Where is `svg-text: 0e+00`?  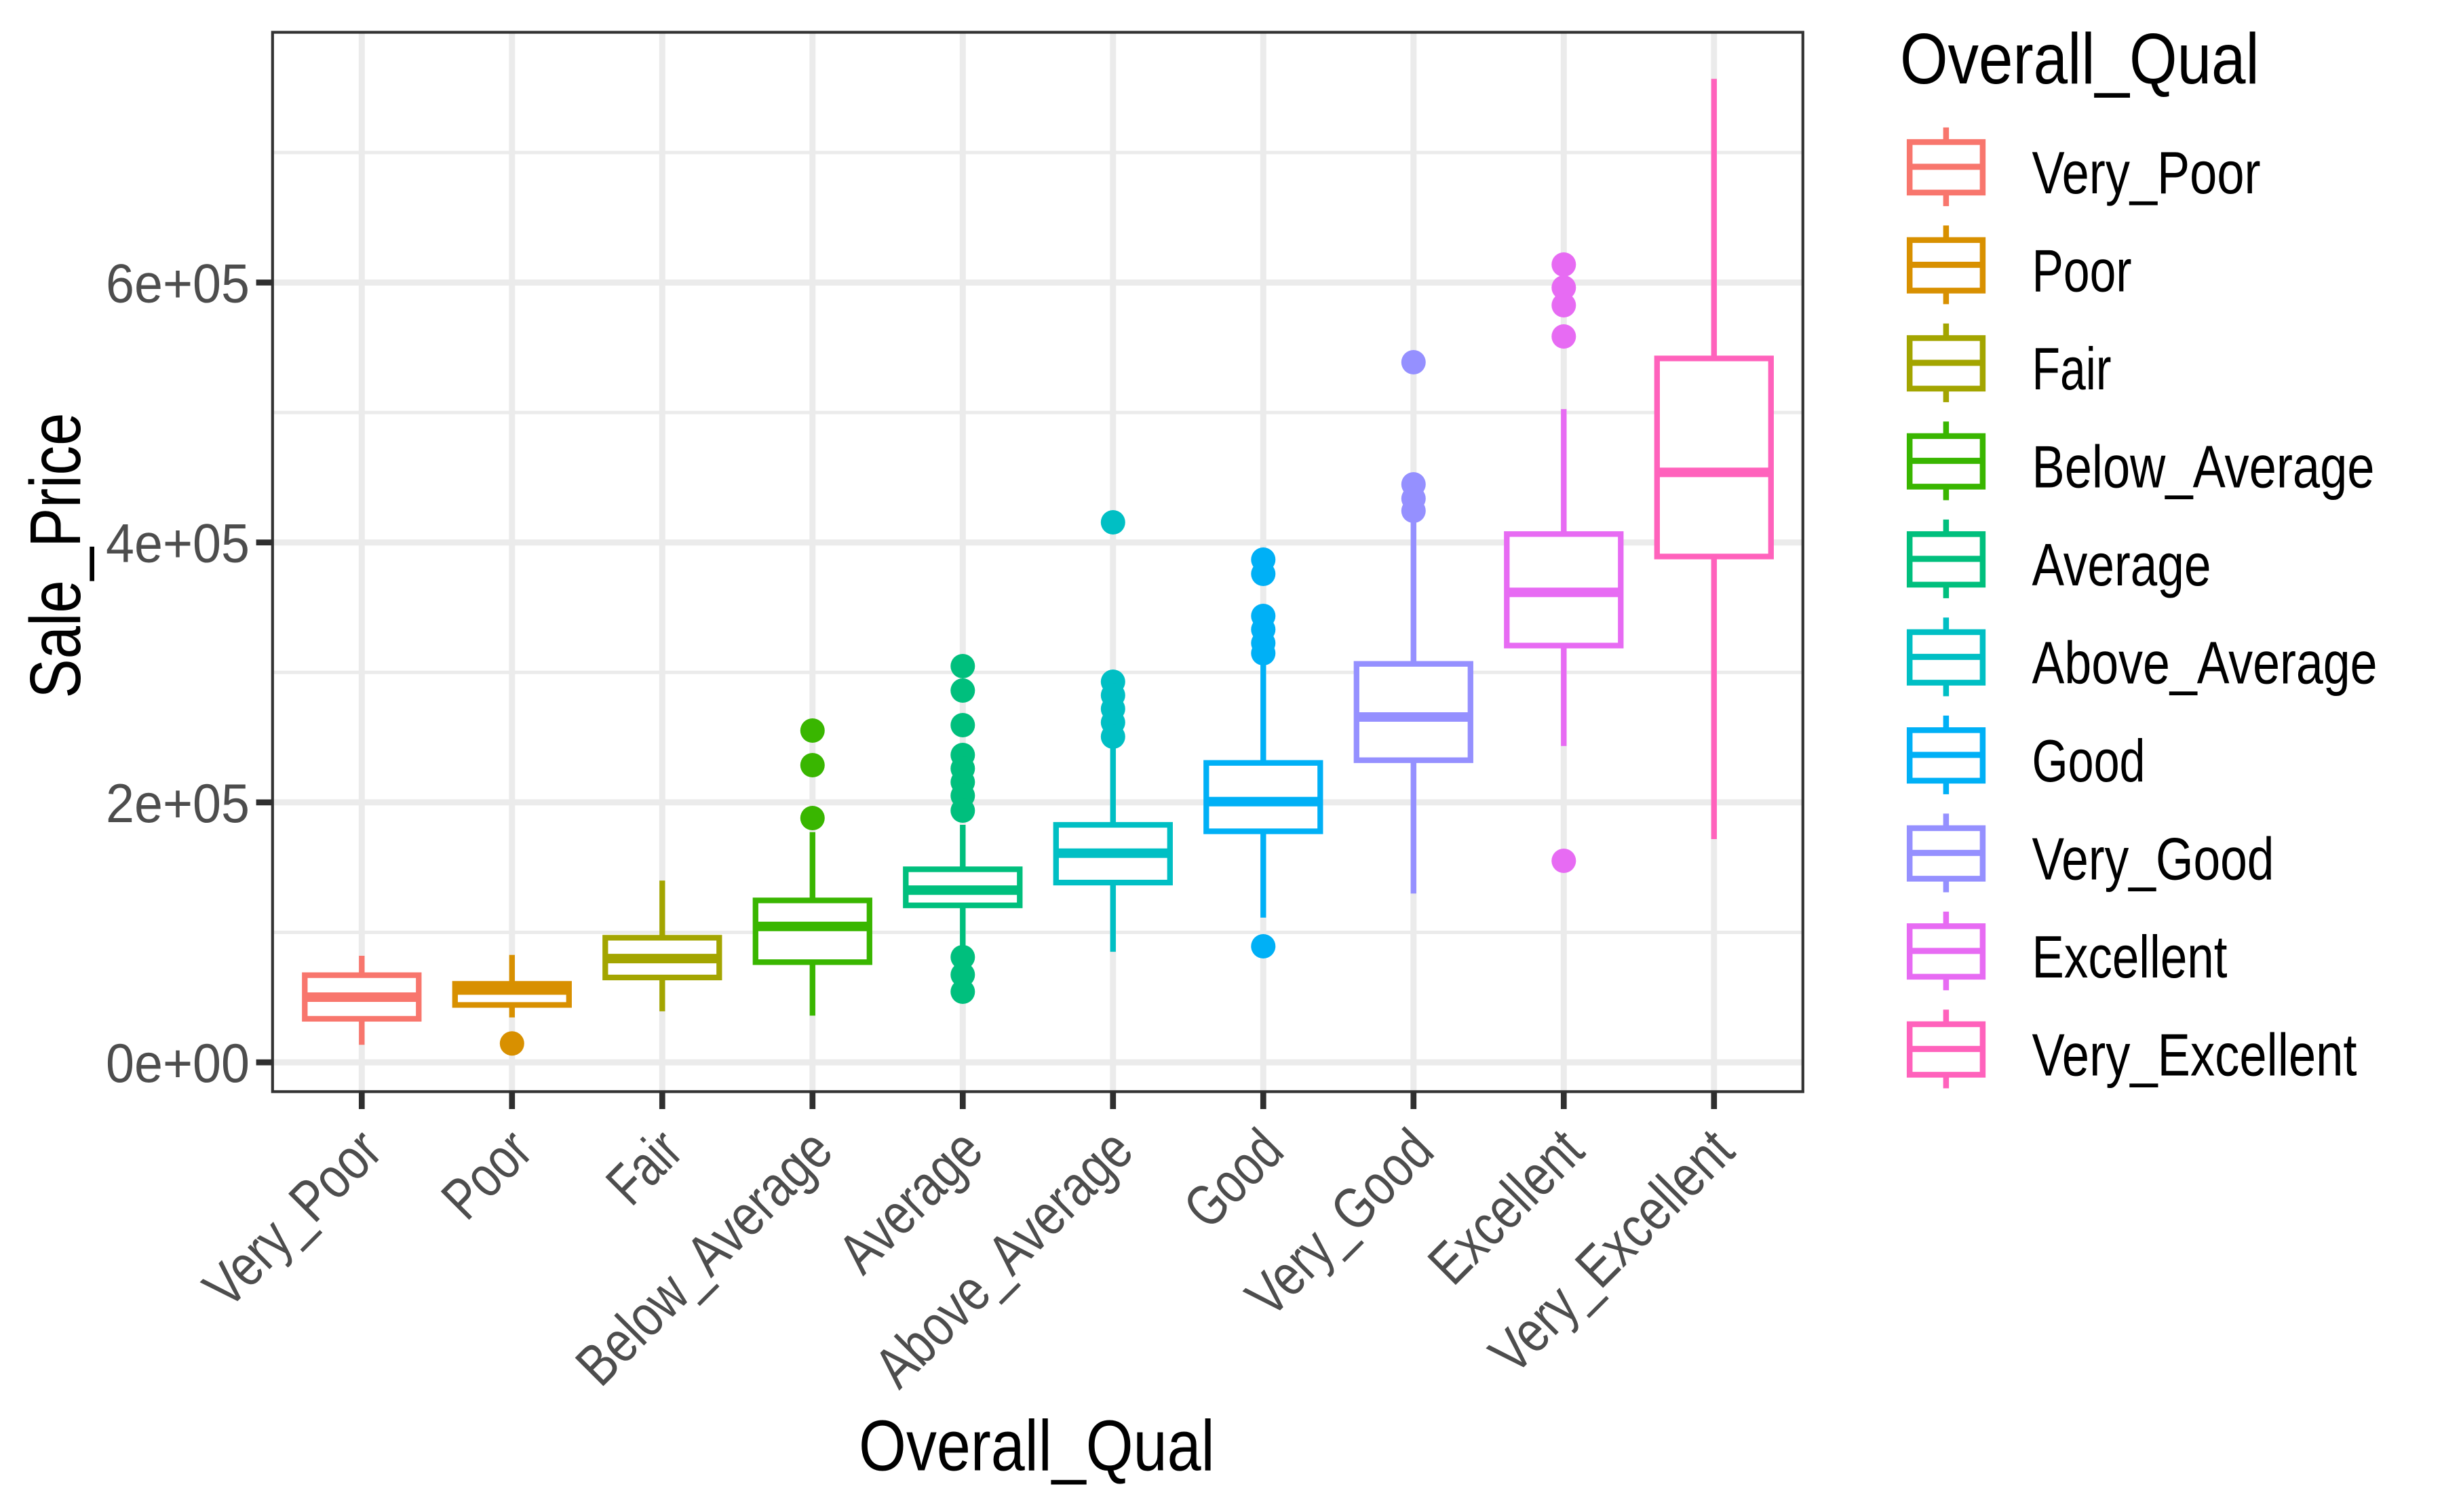 svg-text: 0e+00 is located at coordinates (178, 1064).